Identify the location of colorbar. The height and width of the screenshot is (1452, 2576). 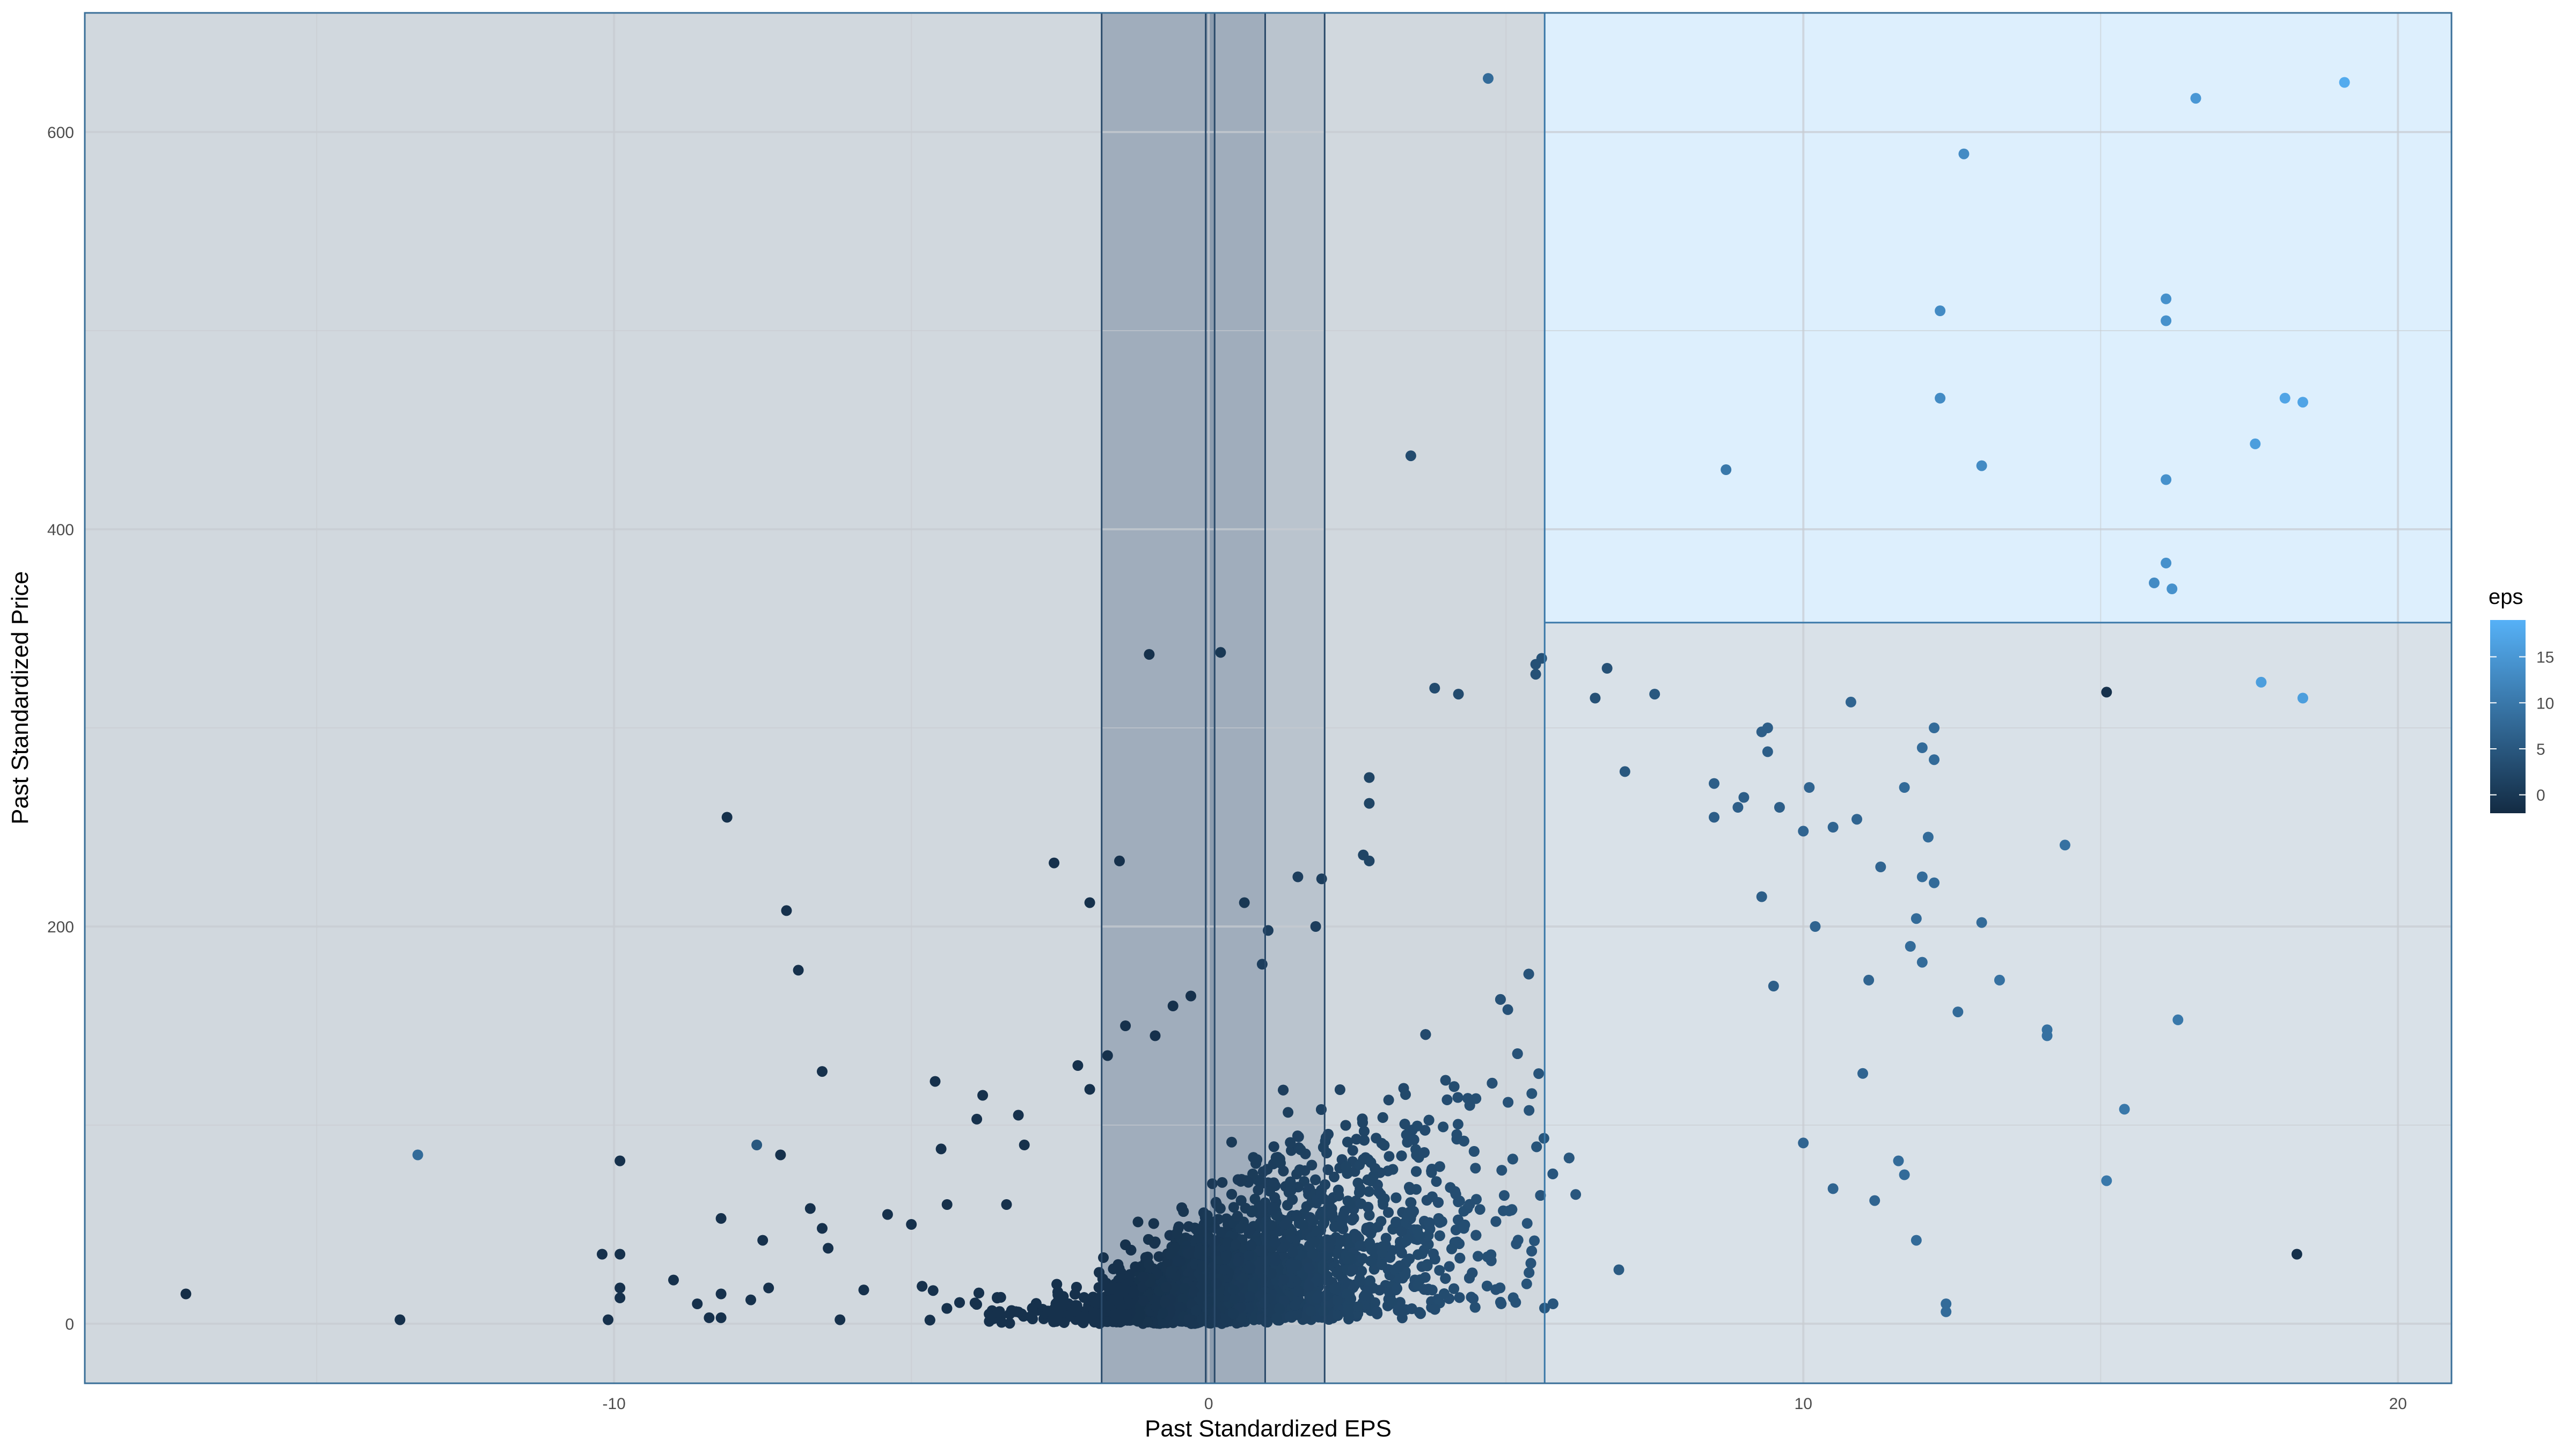
(2508, 716).